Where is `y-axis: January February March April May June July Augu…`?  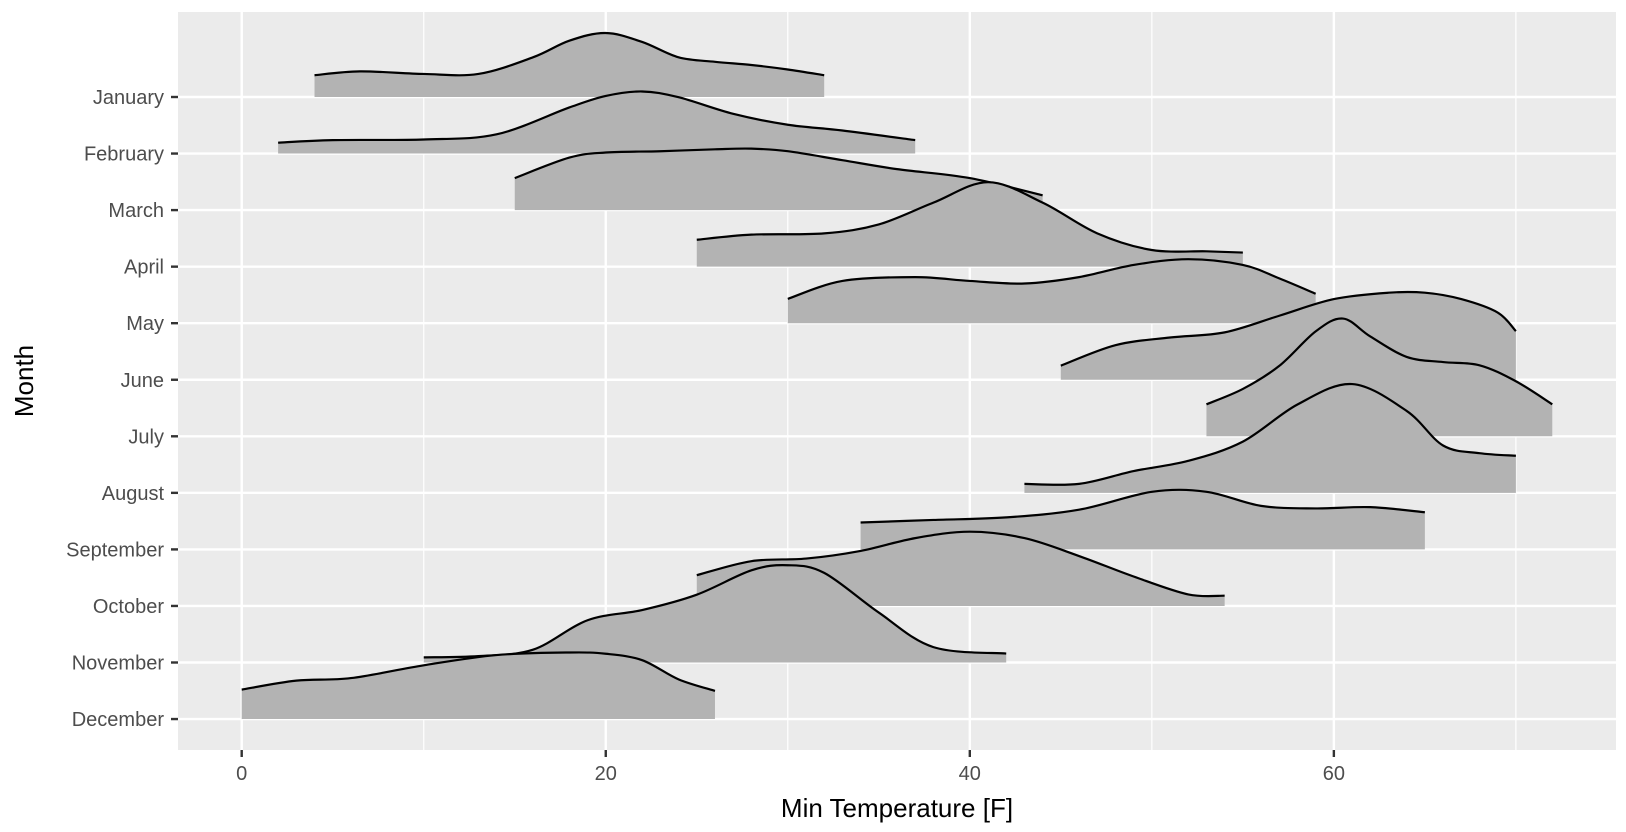 y-axis: January February March April May June July Augu… is located at coordinates (122, 409).